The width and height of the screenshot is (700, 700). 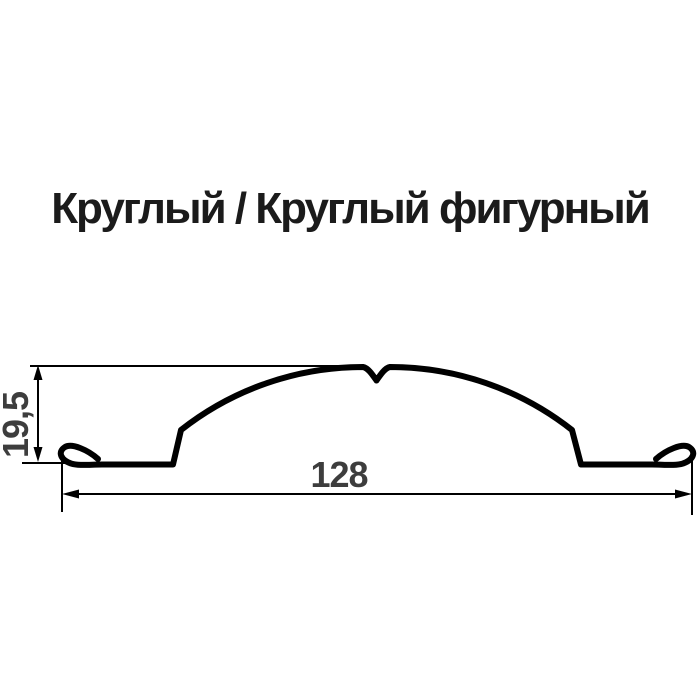 I want to click on width-arrow-right-icon, so click(x=683, y=494).